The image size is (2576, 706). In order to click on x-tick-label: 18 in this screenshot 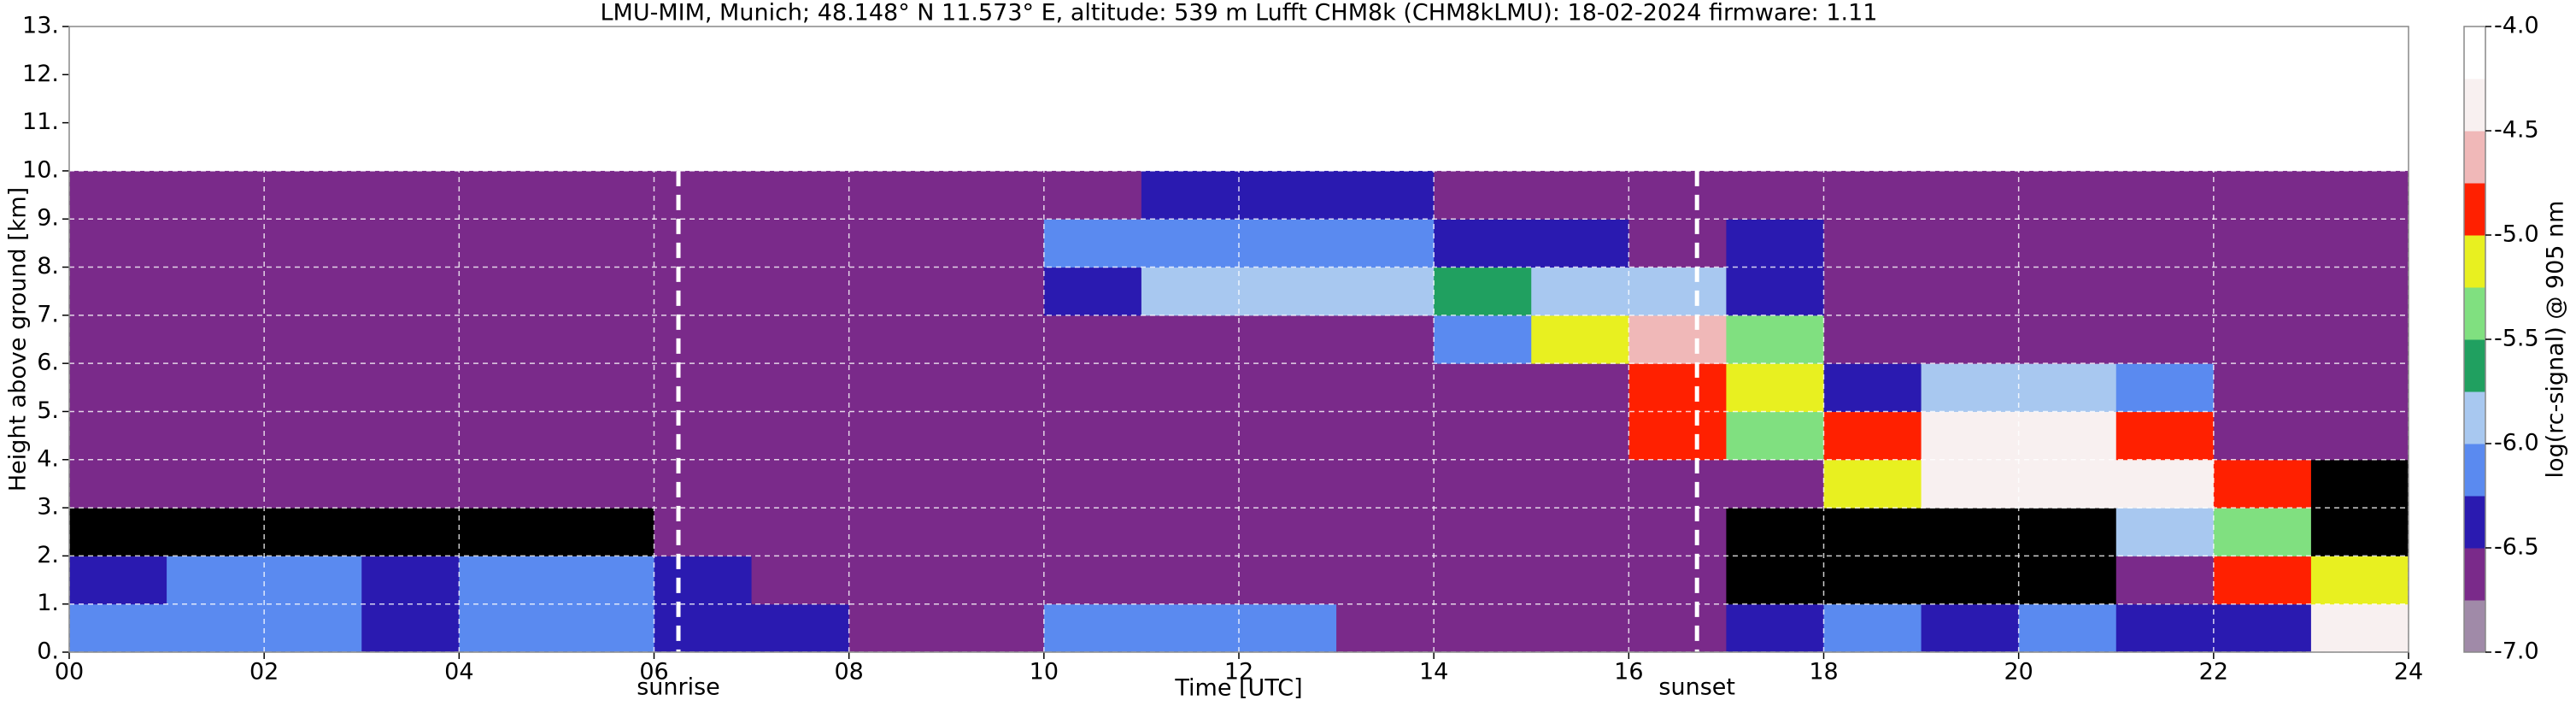, I will do `click(1824, 672)`.